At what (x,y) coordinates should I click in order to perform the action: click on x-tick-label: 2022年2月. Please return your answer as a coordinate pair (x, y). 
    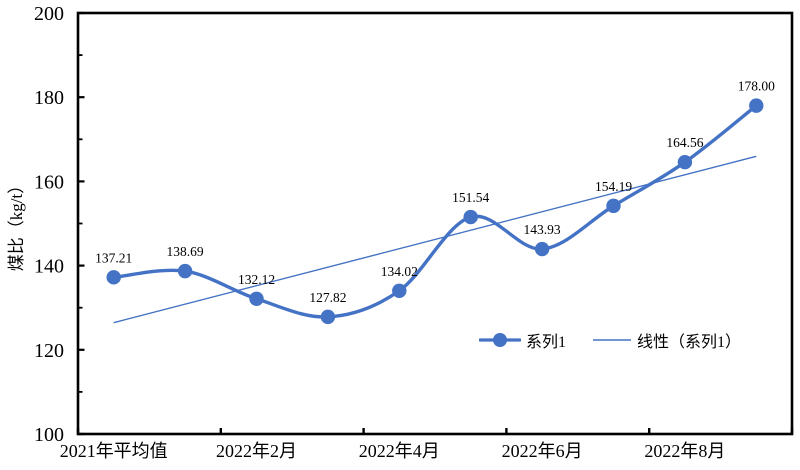
    Looking at the image, I should click on (256, 451).